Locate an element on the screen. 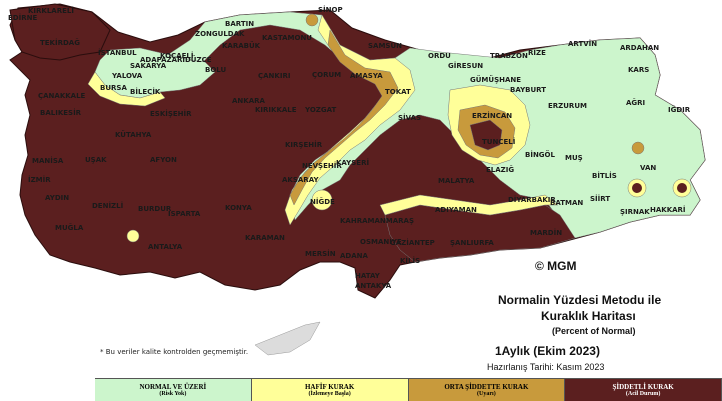 Image resolution: width=722 pixels, height=401 pixels. legend-label: NORMAL VE ÜZERİ is located at coordinates (173, 386).